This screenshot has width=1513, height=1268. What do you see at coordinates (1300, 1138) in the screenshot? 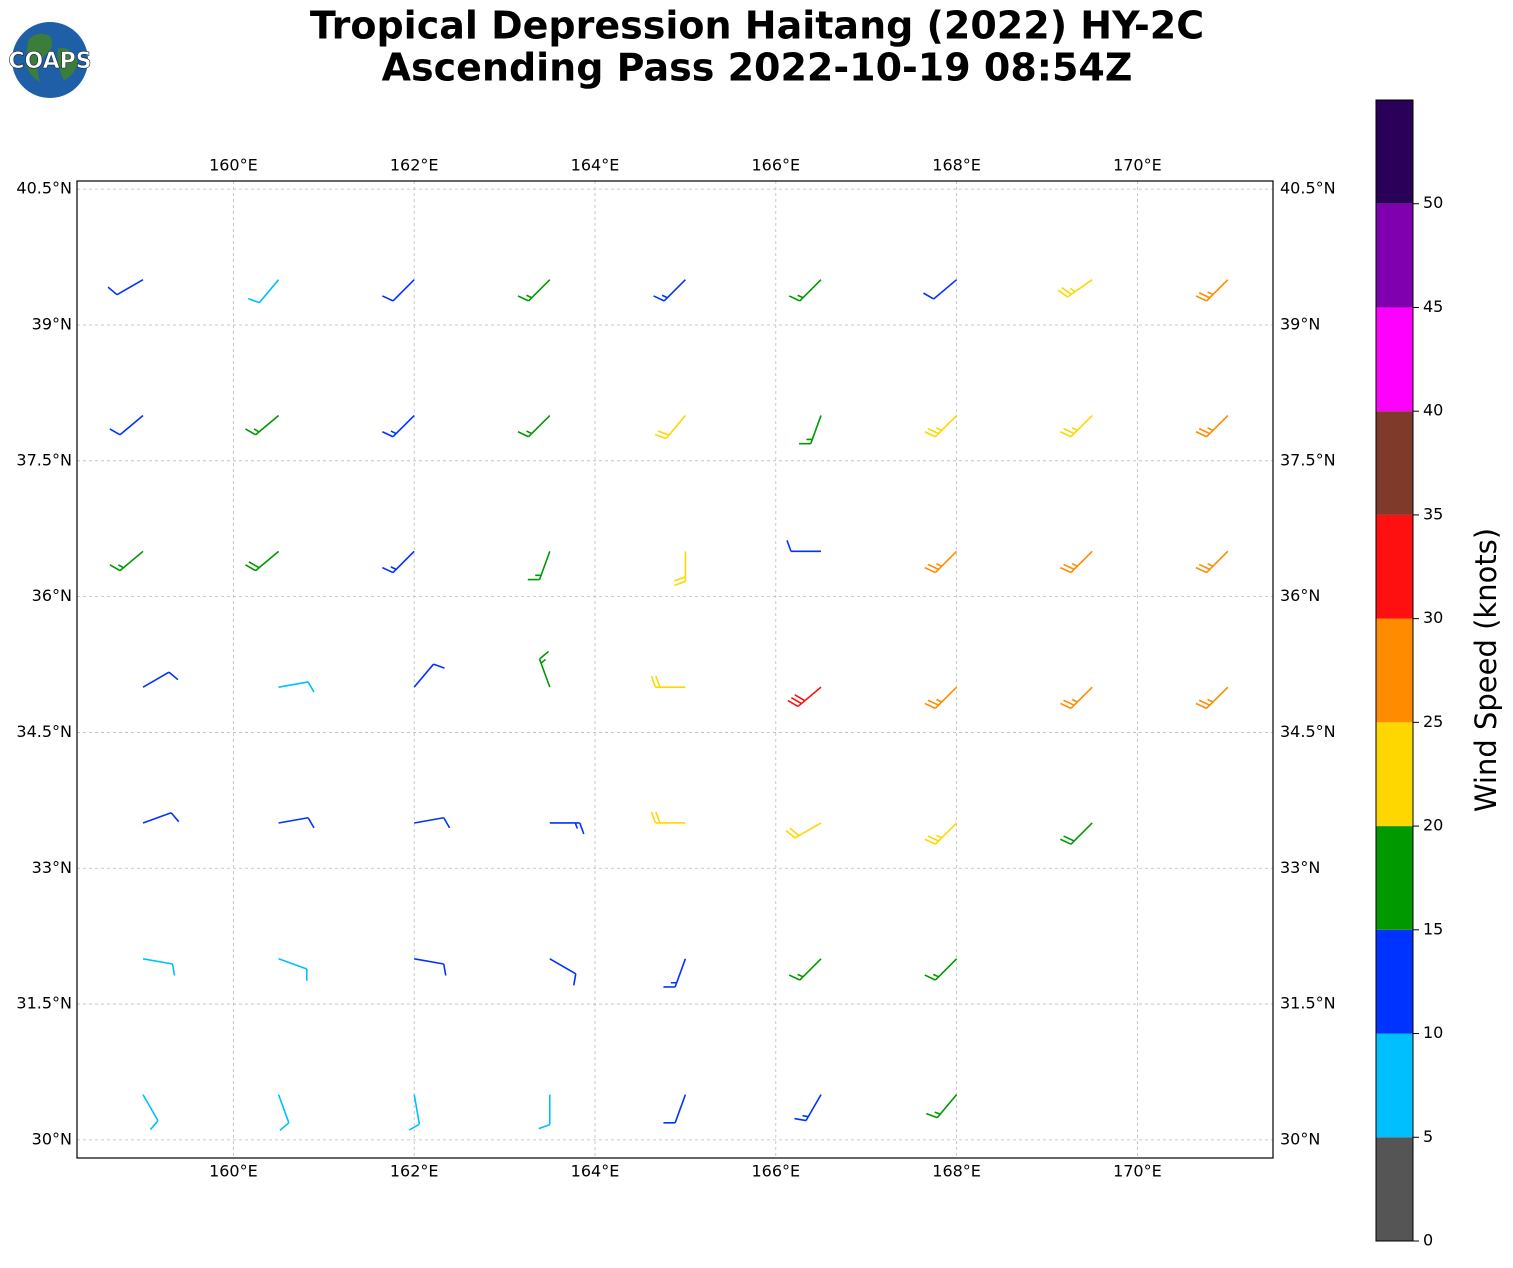
I see `y-tick-label-right: 30°N` at bounding box center [1300, 1138].